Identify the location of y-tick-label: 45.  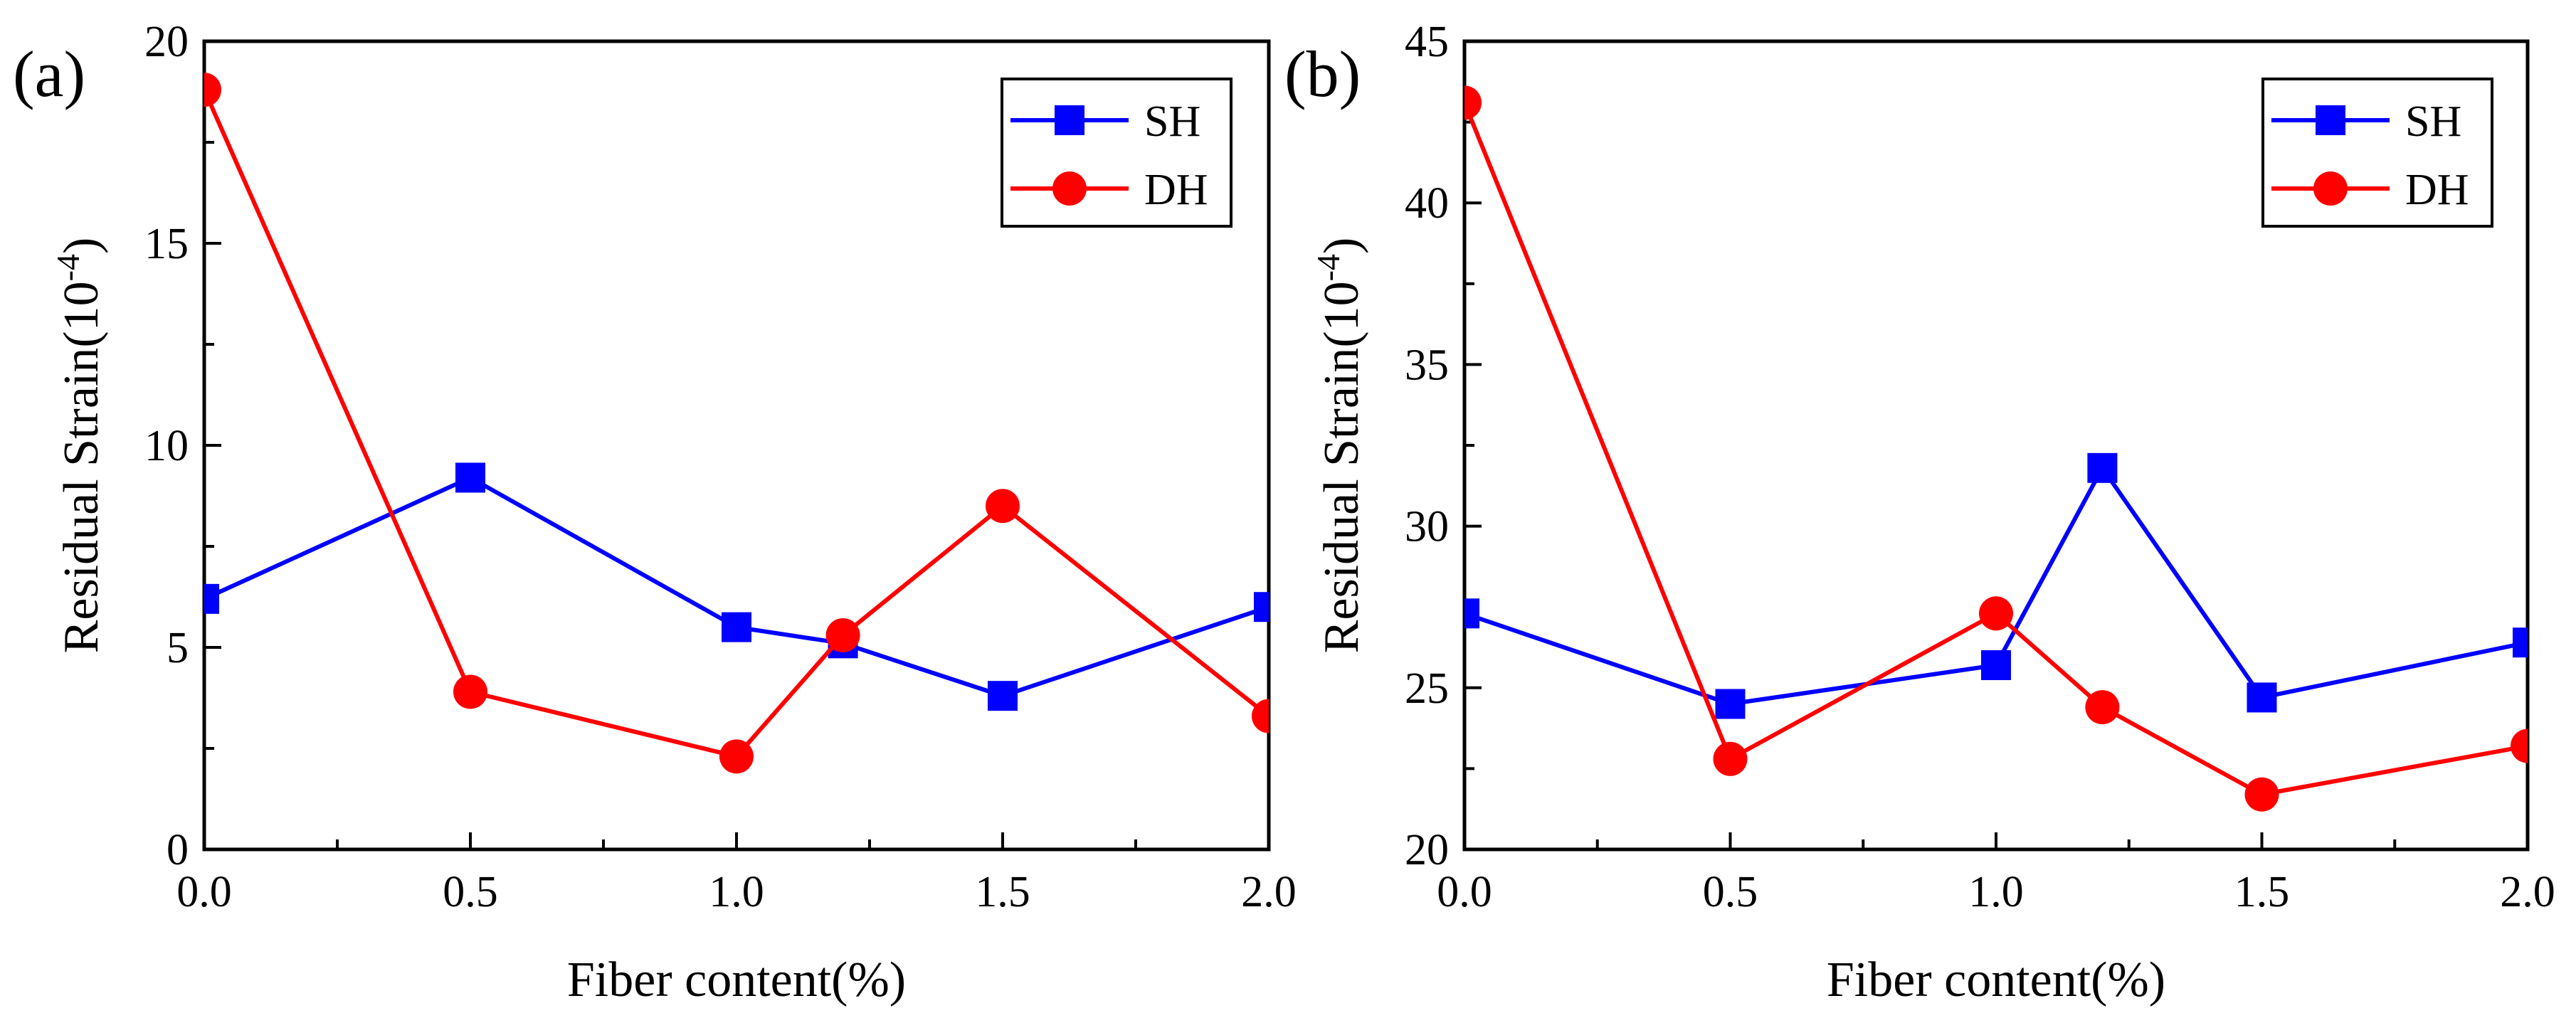
(1427, 42).